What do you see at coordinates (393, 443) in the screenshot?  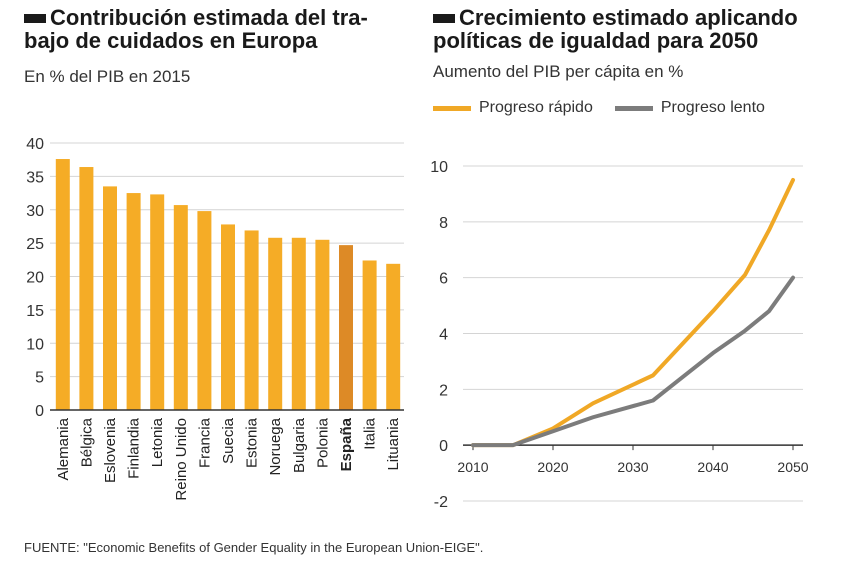 I see `category-label: Lituania` at bounding box center [393, 443].